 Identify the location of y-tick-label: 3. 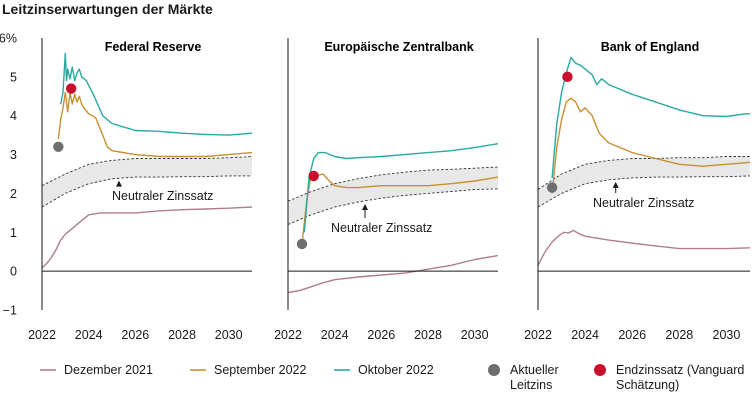
(13, 155).